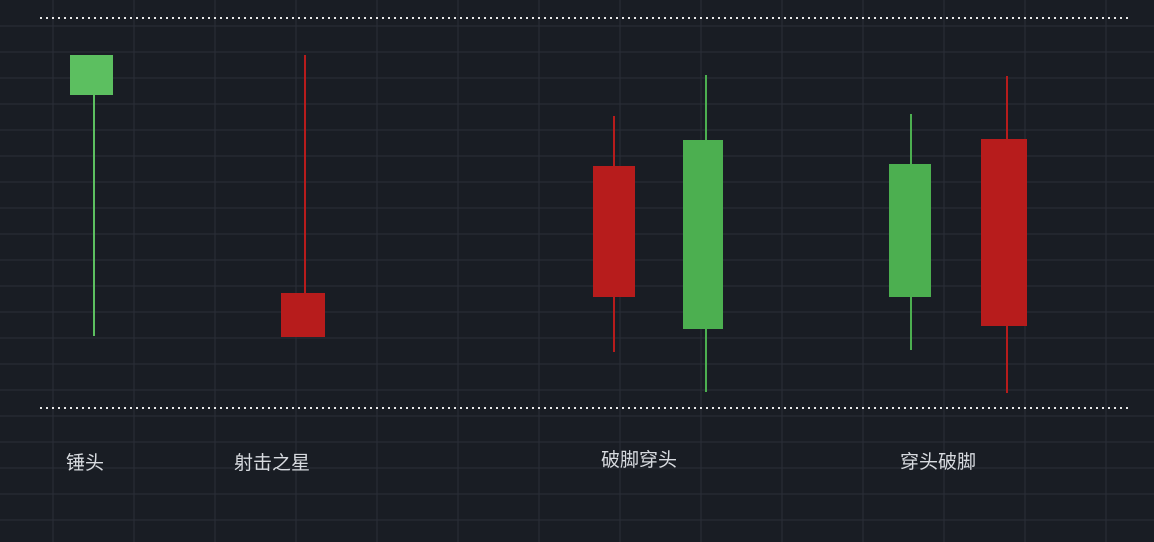 This screenshot has width=1154, height=542. I want to click on engulfing-bull2-candle-body, so click(910, 230).